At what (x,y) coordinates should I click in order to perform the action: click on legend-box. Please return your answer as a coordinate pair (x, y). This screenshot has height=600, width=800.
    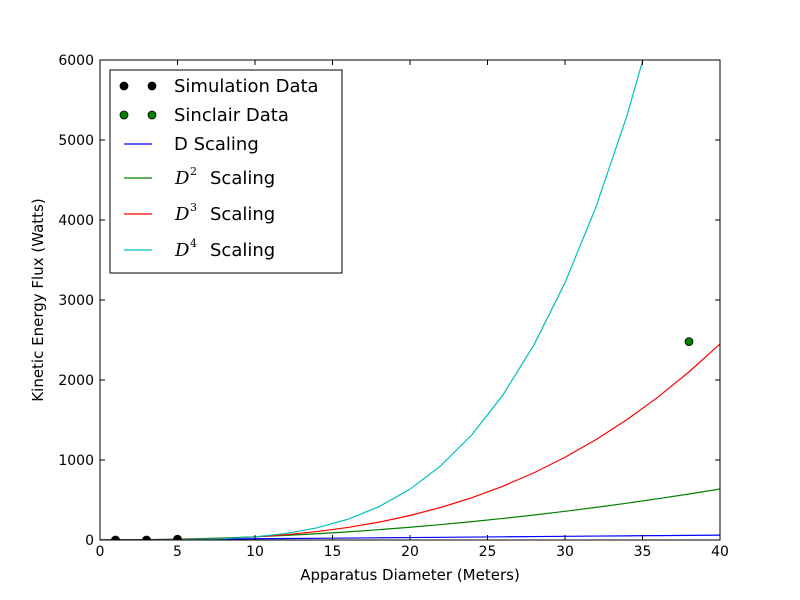
    Looking at the image, I should click on (226, 171).